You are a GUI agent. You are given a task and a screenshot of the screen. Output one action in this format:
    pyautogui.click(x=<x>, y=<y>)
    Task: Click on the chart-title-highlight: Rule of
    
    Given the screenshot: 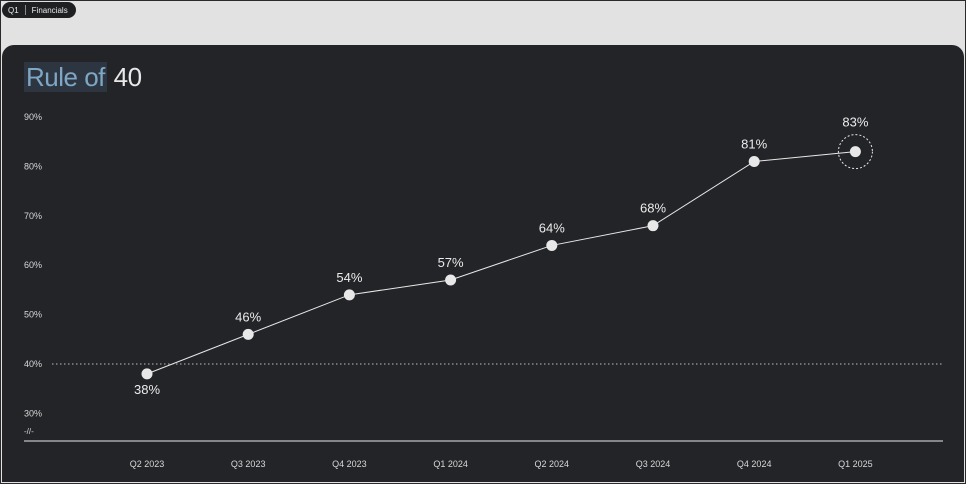 What is the action you would take?
    pyautogui.click(x=65, y=77)
    